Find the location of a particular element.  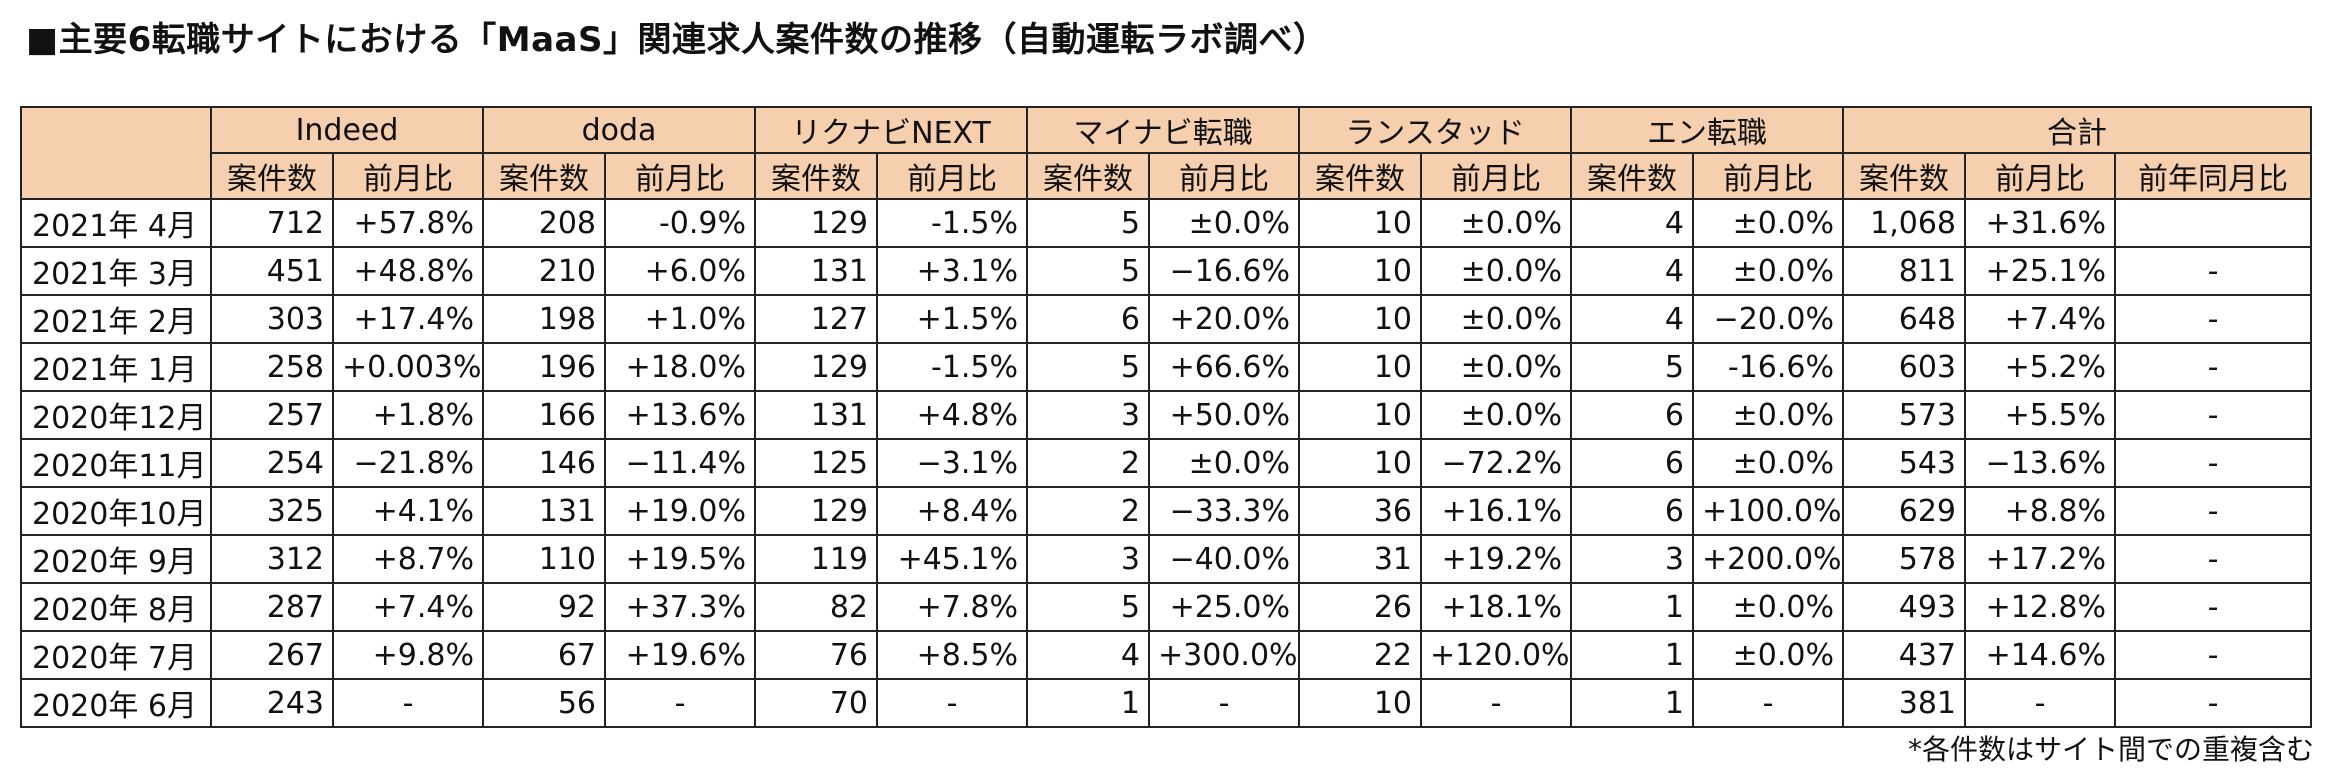

count-cell: 36 is located at coordinates (1360, 511).